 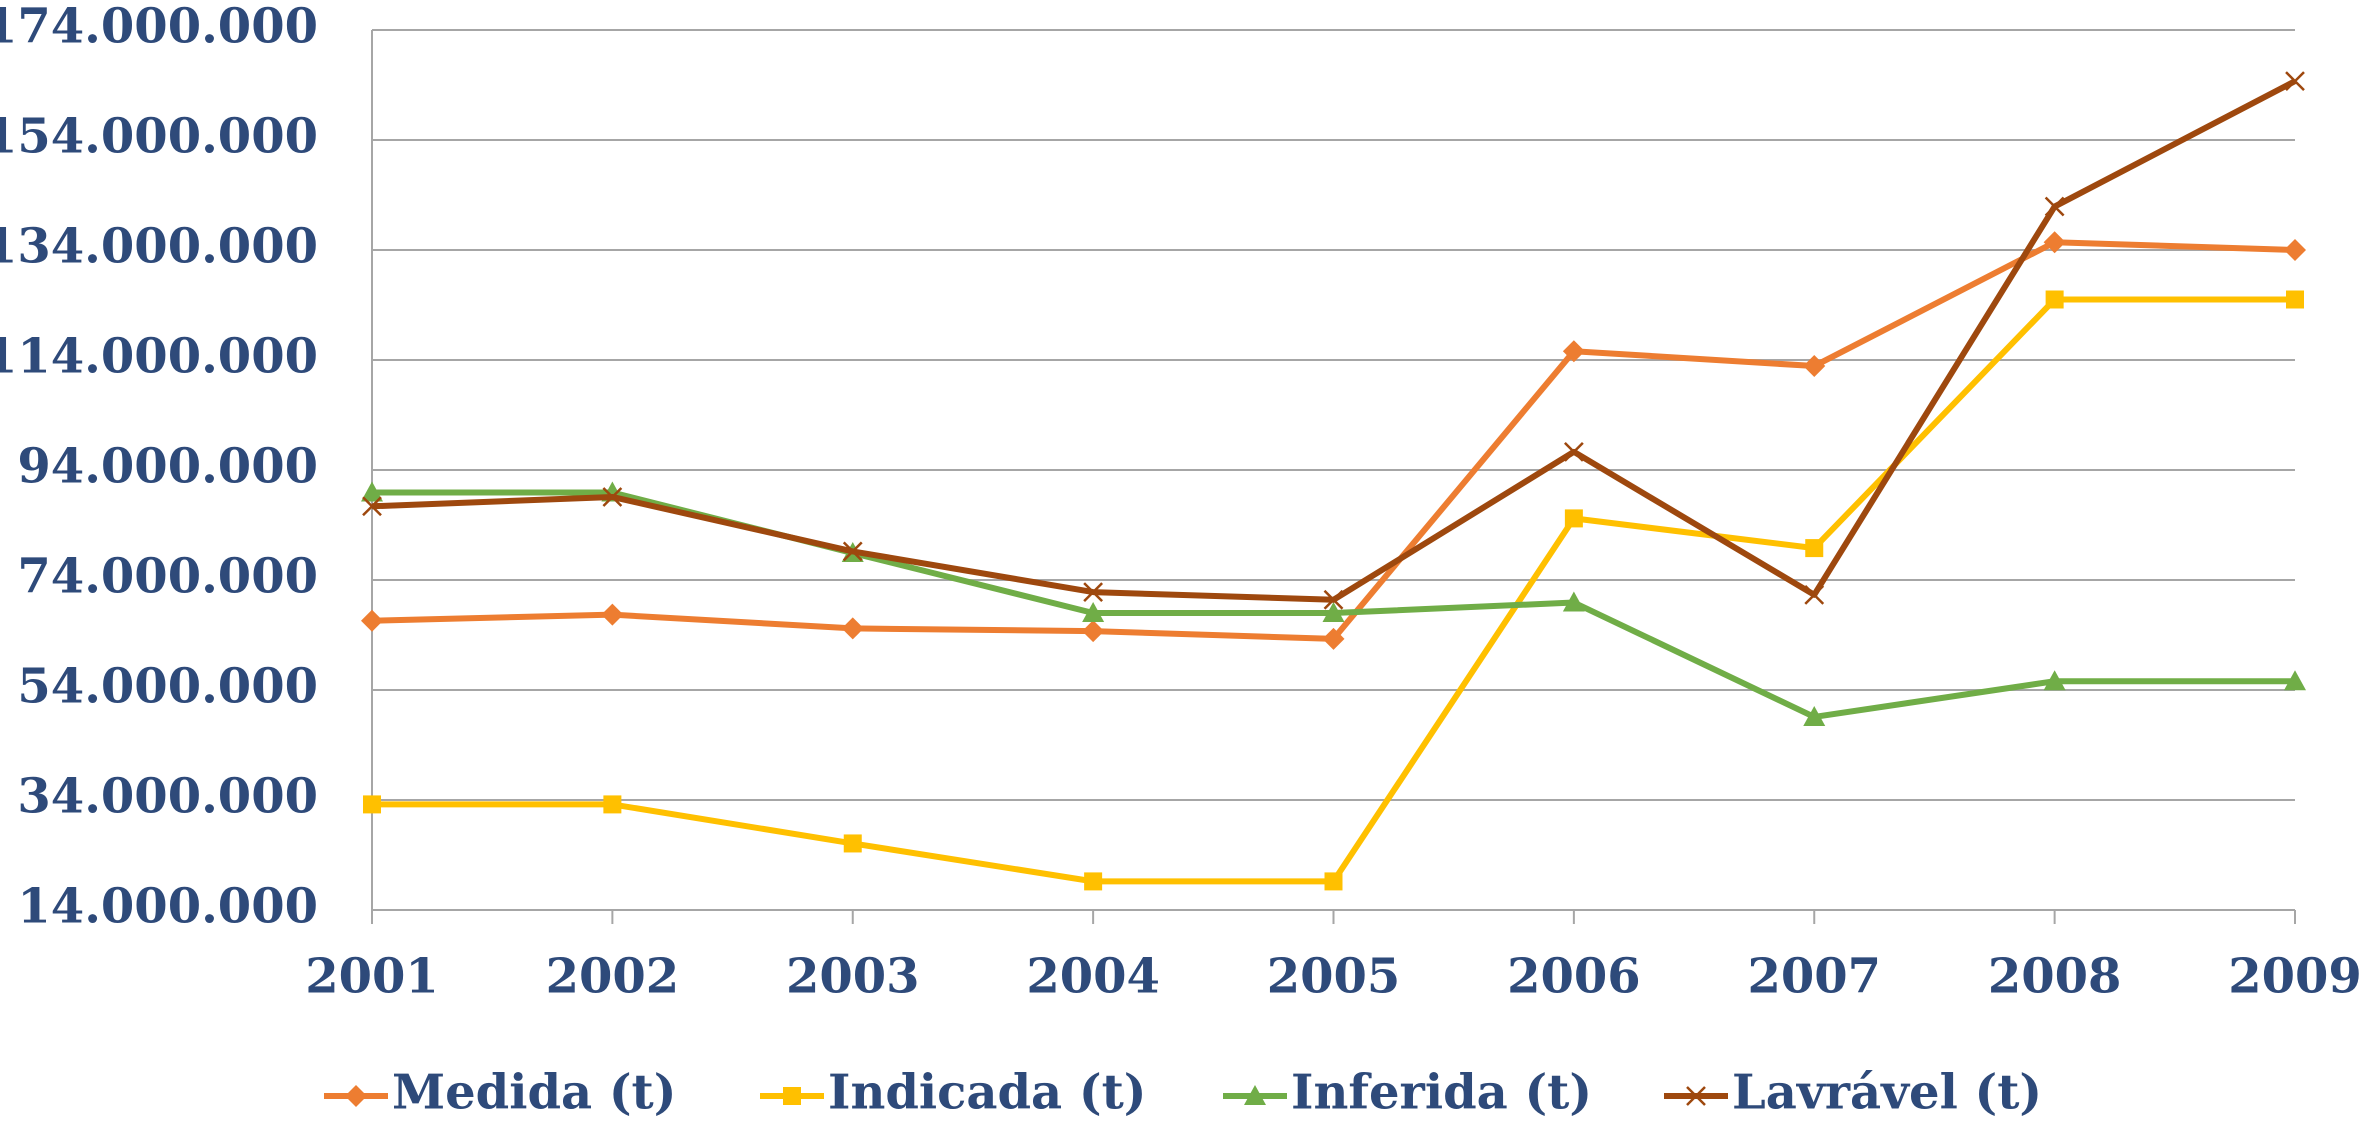 What do you see at coordinates (159, 357) in the screenshot?
I see `y-tick-label: 114.000.000` at bounding box center [159, 357].